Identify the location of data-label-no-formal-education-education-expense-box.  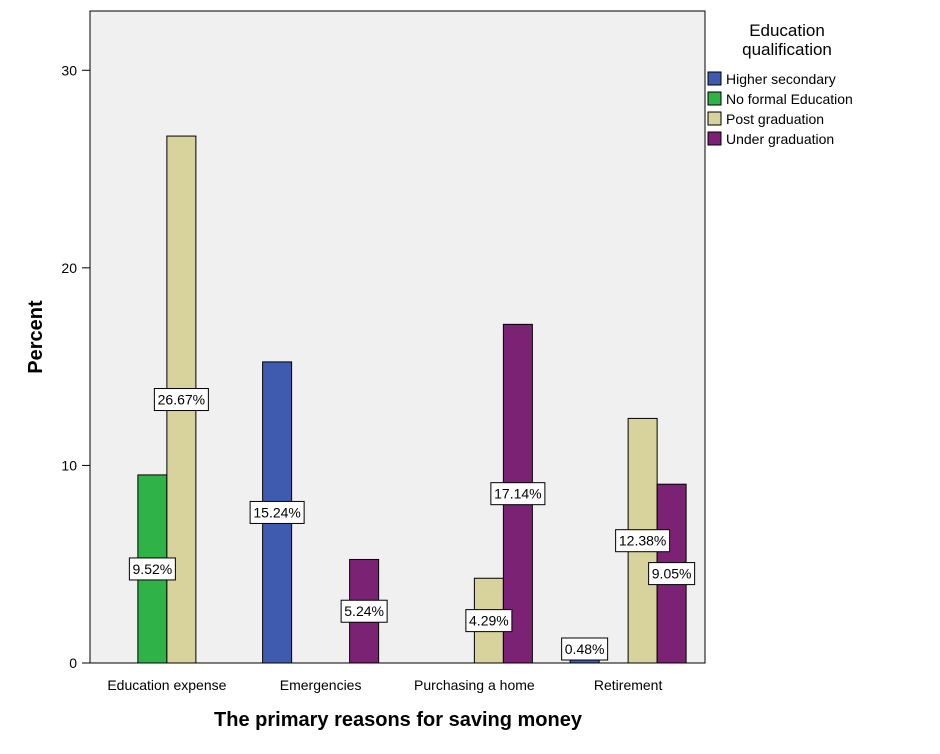
(152, 569).